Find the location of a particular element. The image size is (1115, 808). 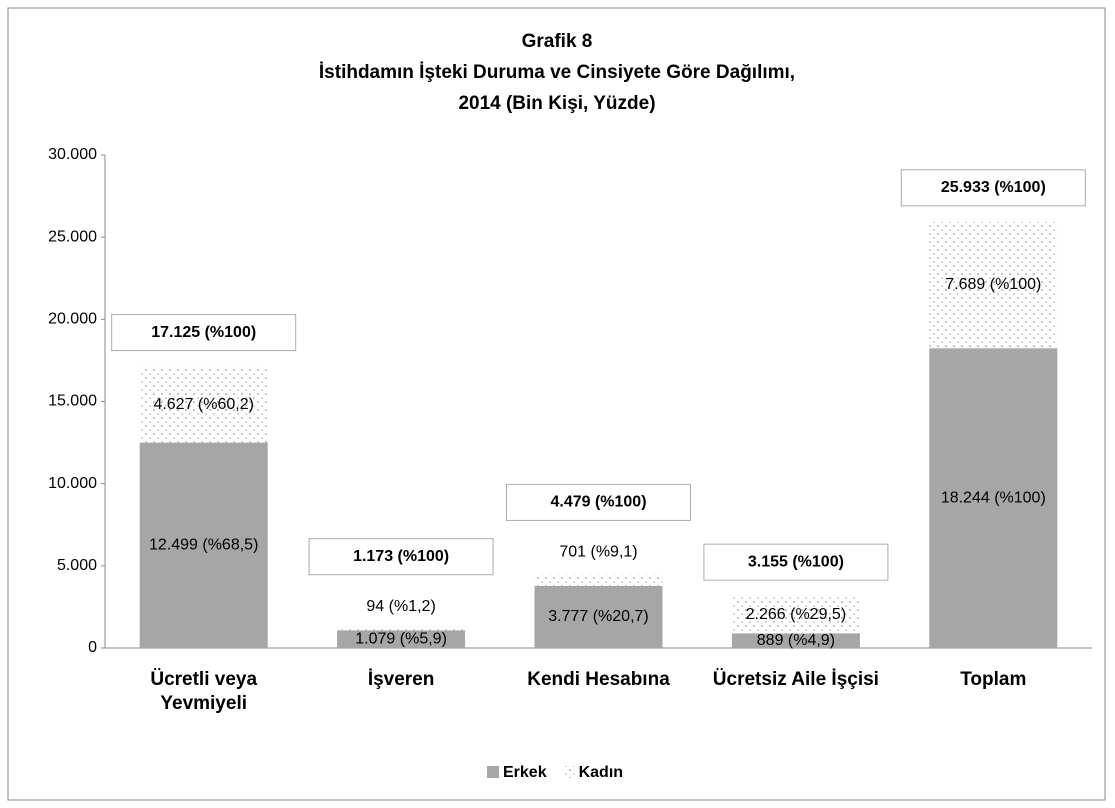

y-tick-label: 15.000 is located at coordinates (72, 401).